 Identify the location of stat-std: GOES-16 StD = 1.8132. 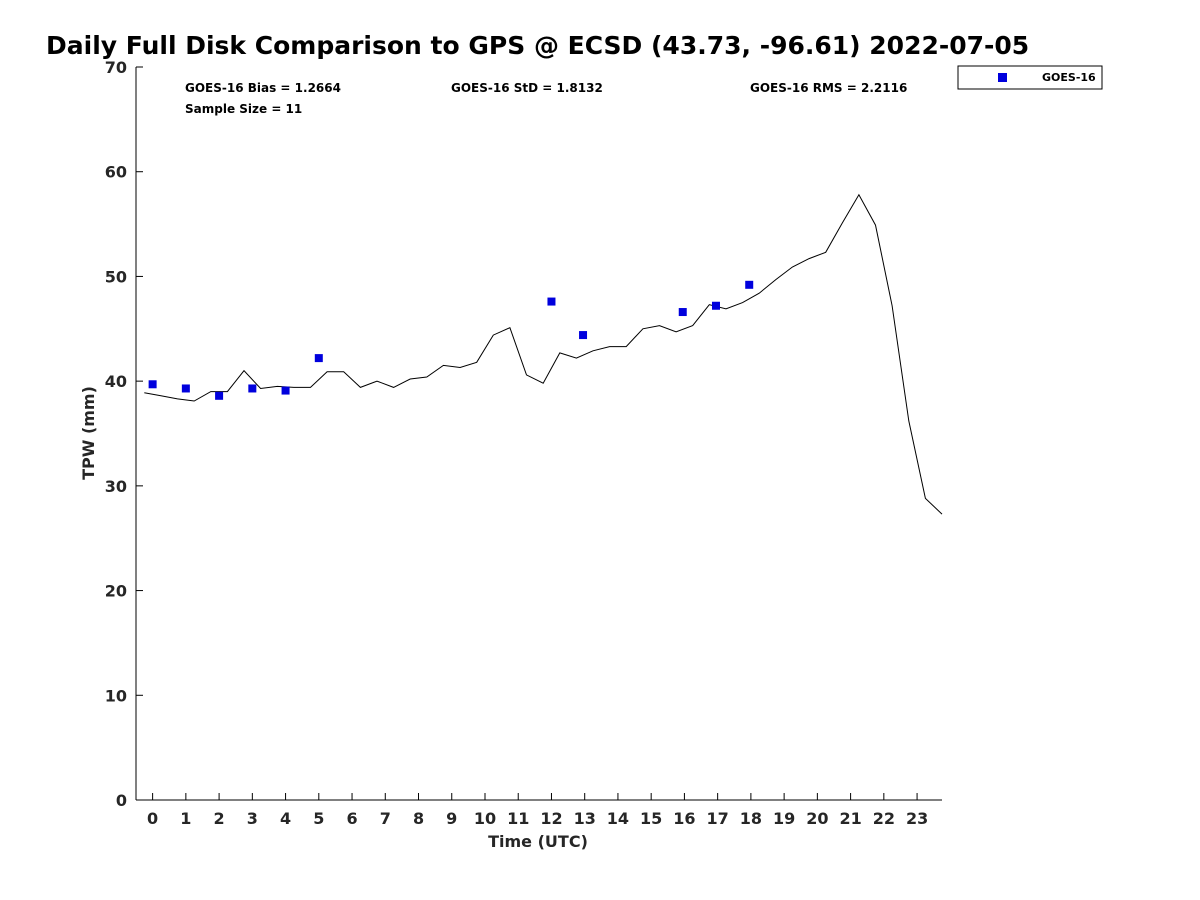
(527, 88).